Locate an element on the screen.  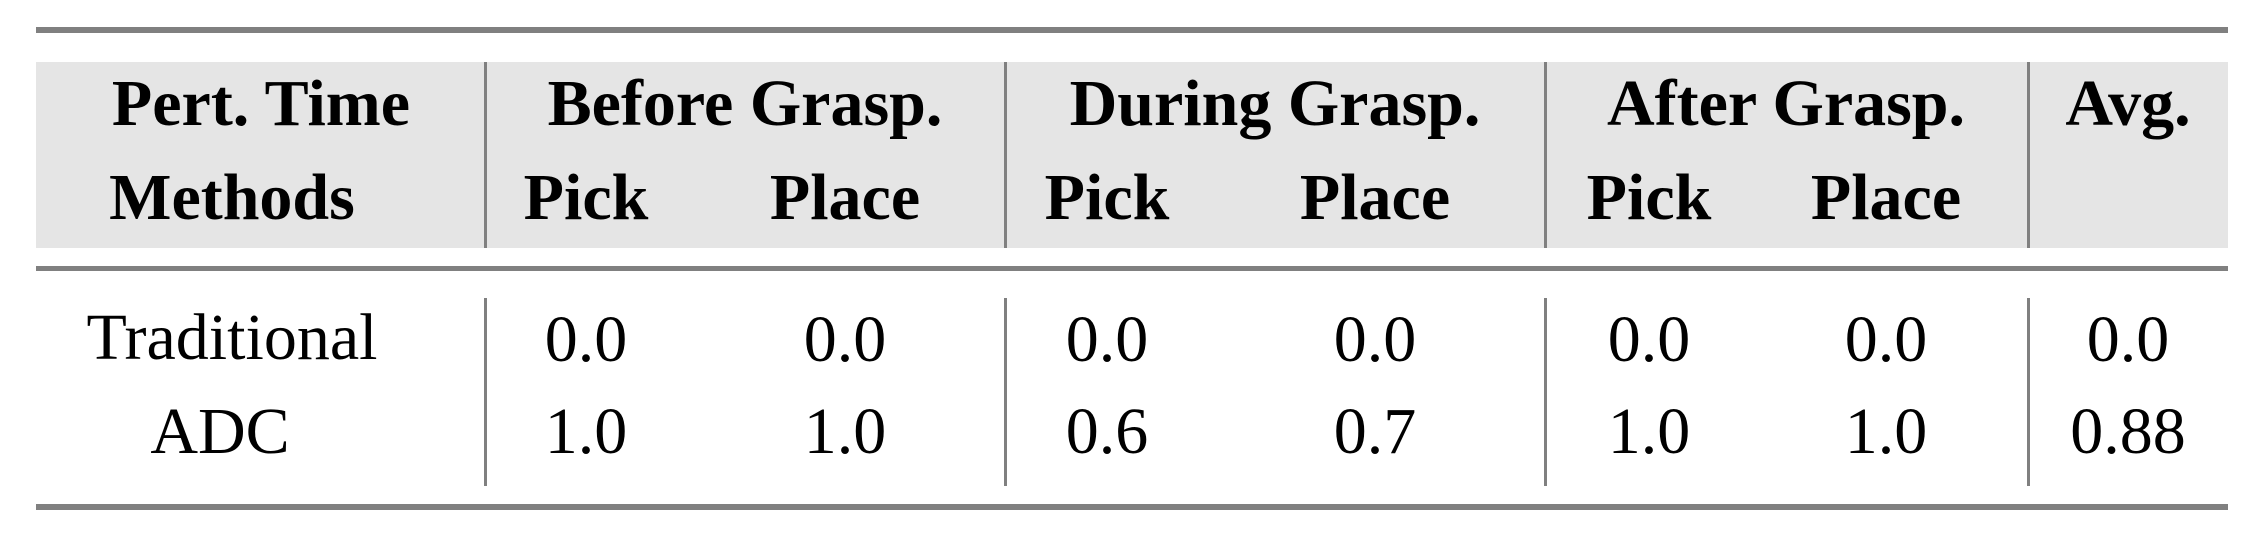
value-cell: 0.7 is located at coordinates (1375, 431).